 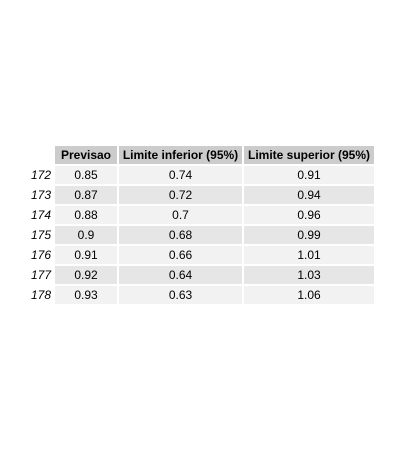 I want to click on cell-limite-superior: 0.91, so click(x=309, y=175).